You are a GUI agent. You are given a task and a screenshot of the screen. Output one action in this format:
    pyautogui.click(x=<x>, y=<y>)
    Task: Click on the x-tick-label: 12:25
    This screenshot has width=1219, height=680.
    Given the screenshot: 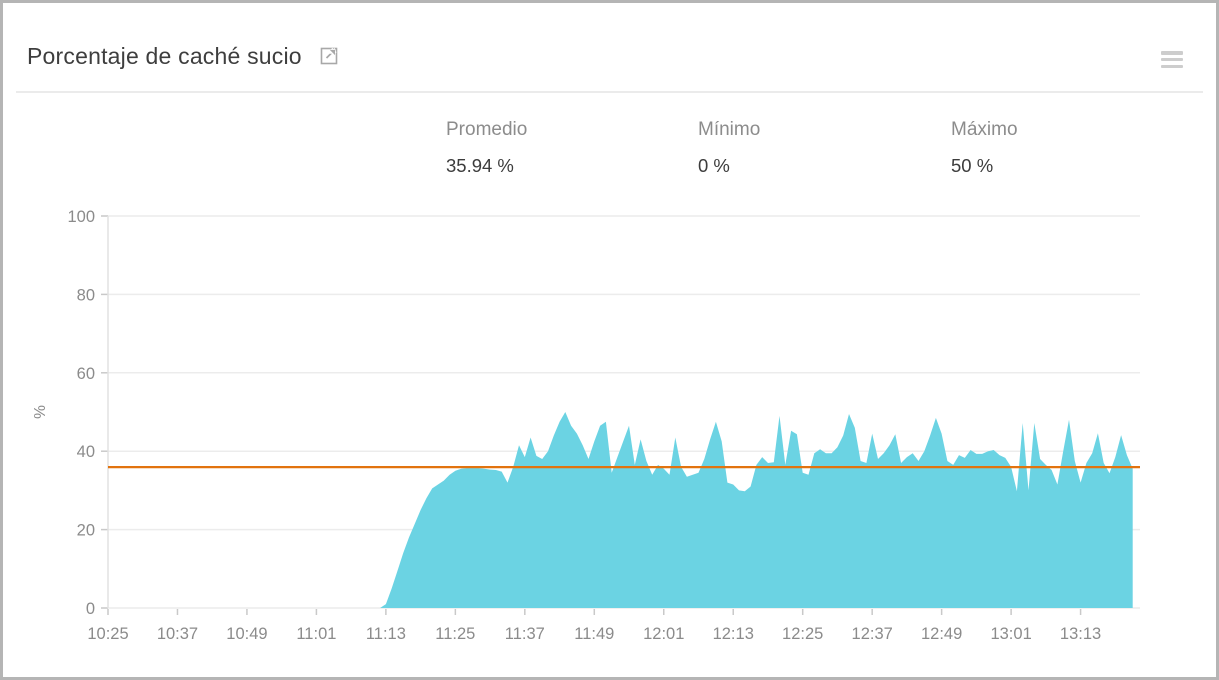 What is the action you would take?
    pyautogui.click(x=802, y=634)
    